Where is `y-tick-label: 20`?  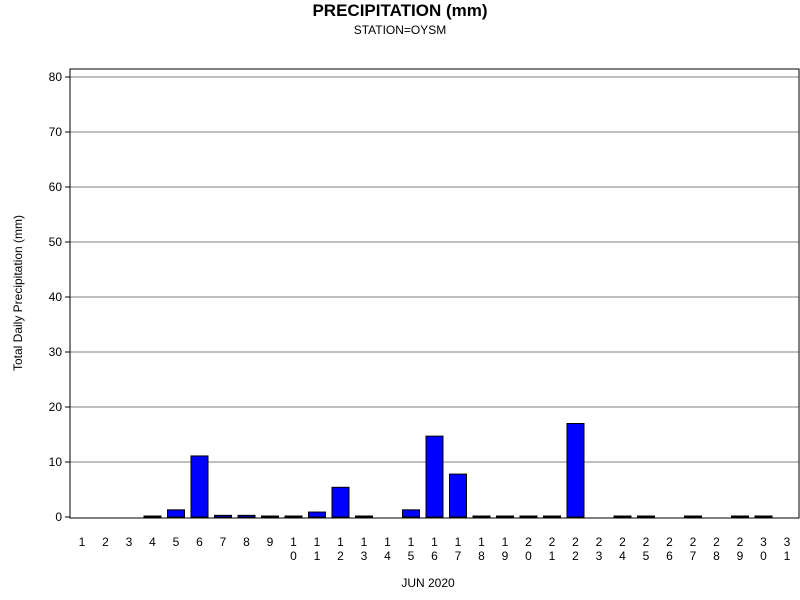 y-tick-label: 20 is located at coordinates (56, 407).